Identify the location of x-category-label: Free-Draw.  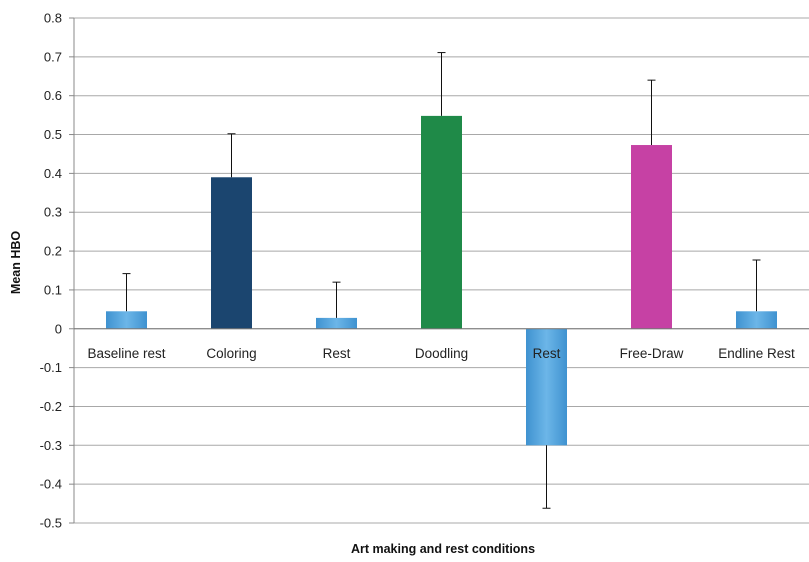
(652, 353).